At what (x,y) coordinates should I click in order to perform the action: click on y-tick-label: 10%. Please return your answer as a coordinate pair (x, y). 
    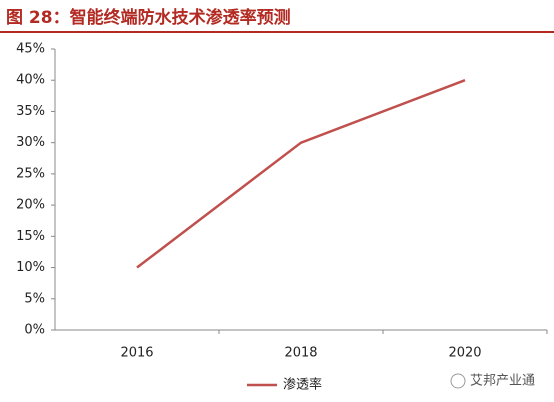
    Looking at the image, I should click on (30, 267).